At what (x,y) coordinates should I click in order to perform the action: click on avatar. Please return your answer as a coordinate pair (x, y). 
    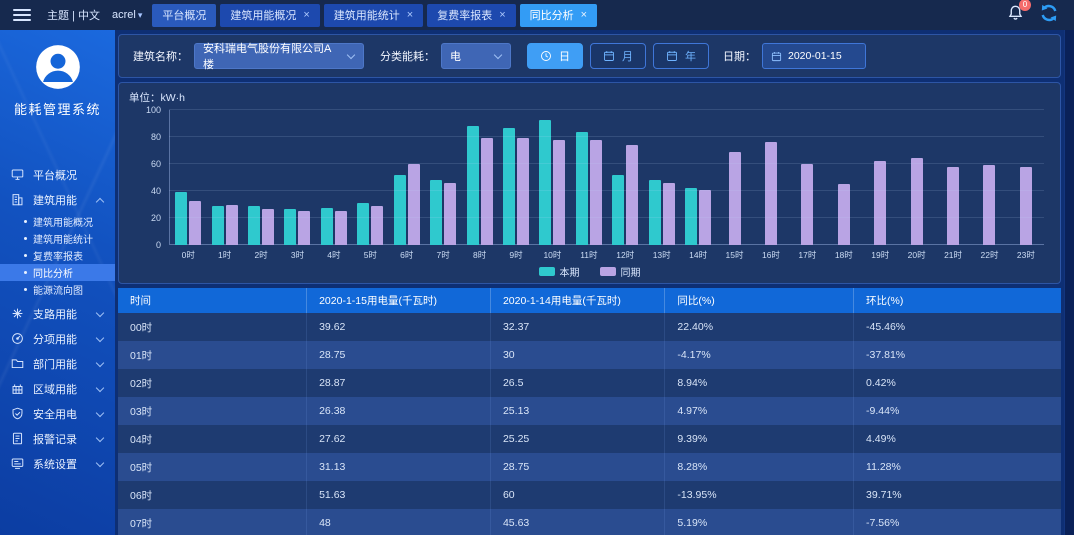
    Looking at the image, I should click on (58, 67).